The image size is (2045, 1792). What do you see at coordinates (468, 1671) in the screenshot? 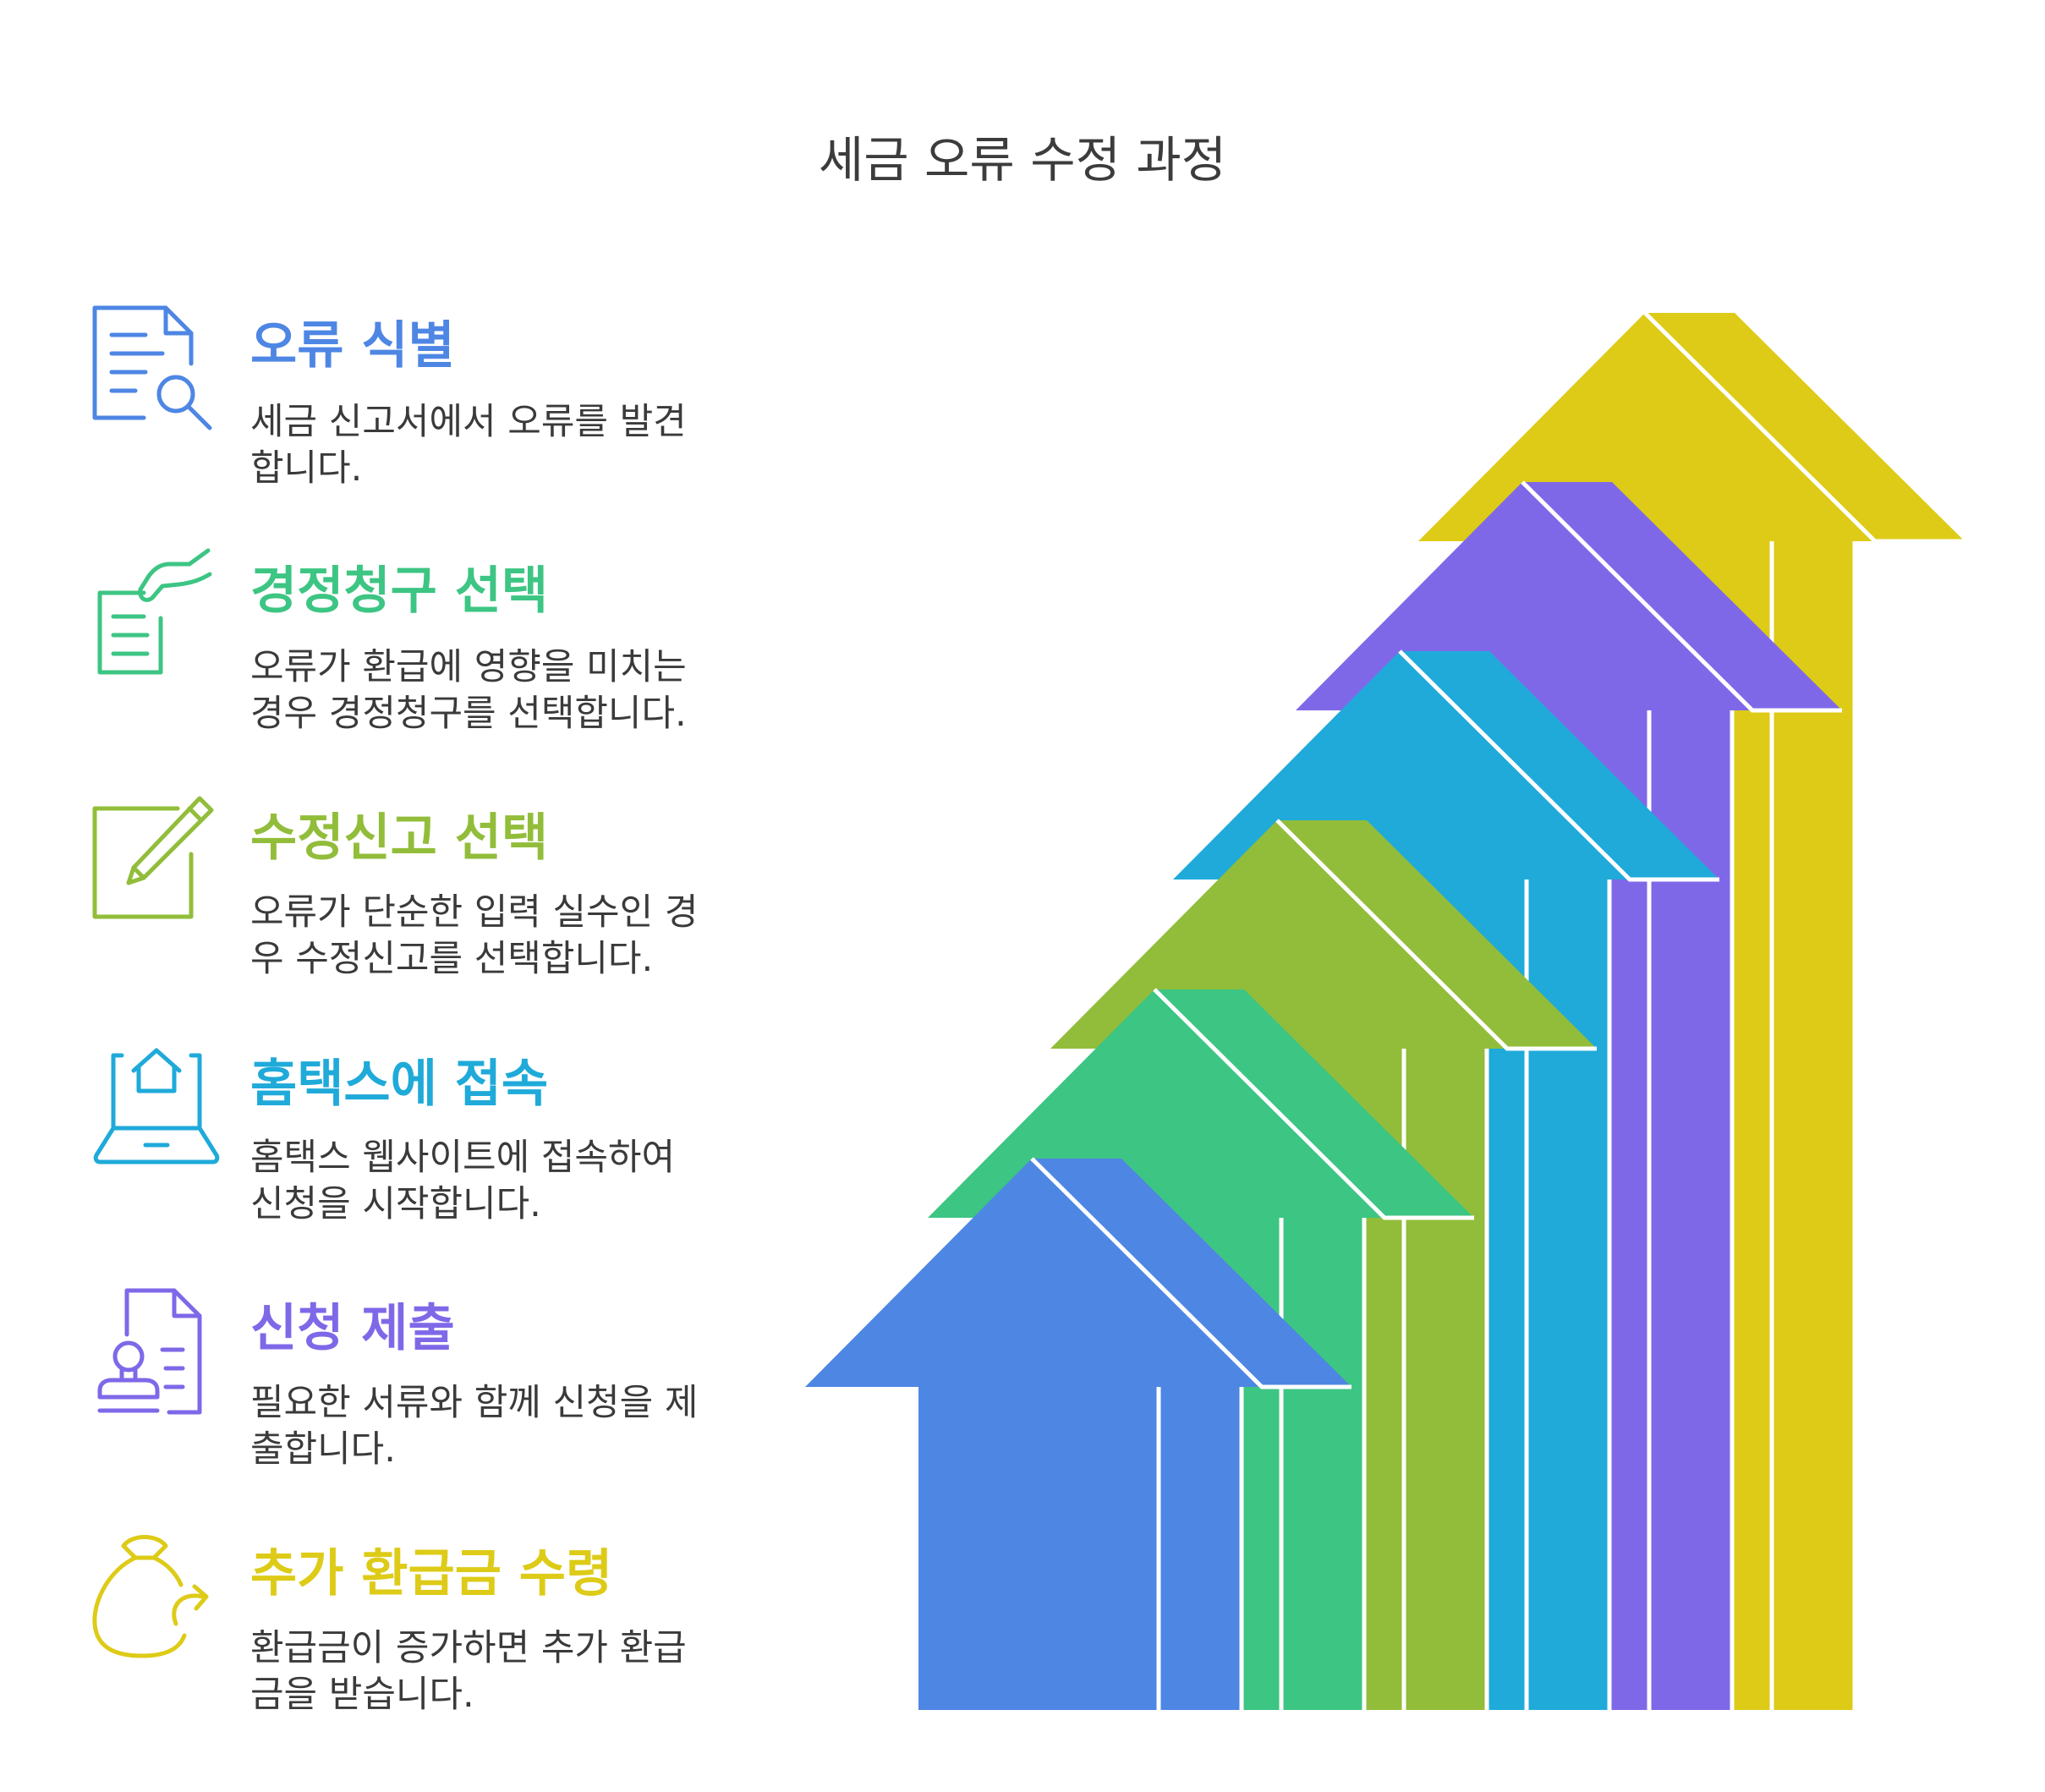
I see `step-desc-refund: 환급금이 증가하면 추가 환급 금을 받습니다.` at bounding box center [468, 1671].